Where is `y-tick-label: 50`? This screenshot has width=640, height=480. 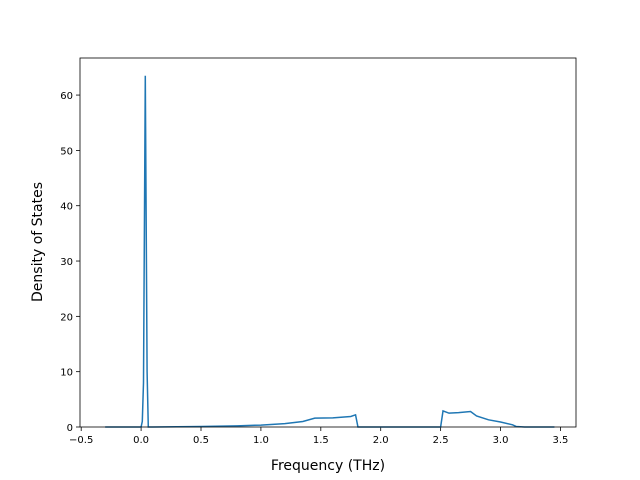 y-tick-label: 50 is located at coordinates (66, 151).